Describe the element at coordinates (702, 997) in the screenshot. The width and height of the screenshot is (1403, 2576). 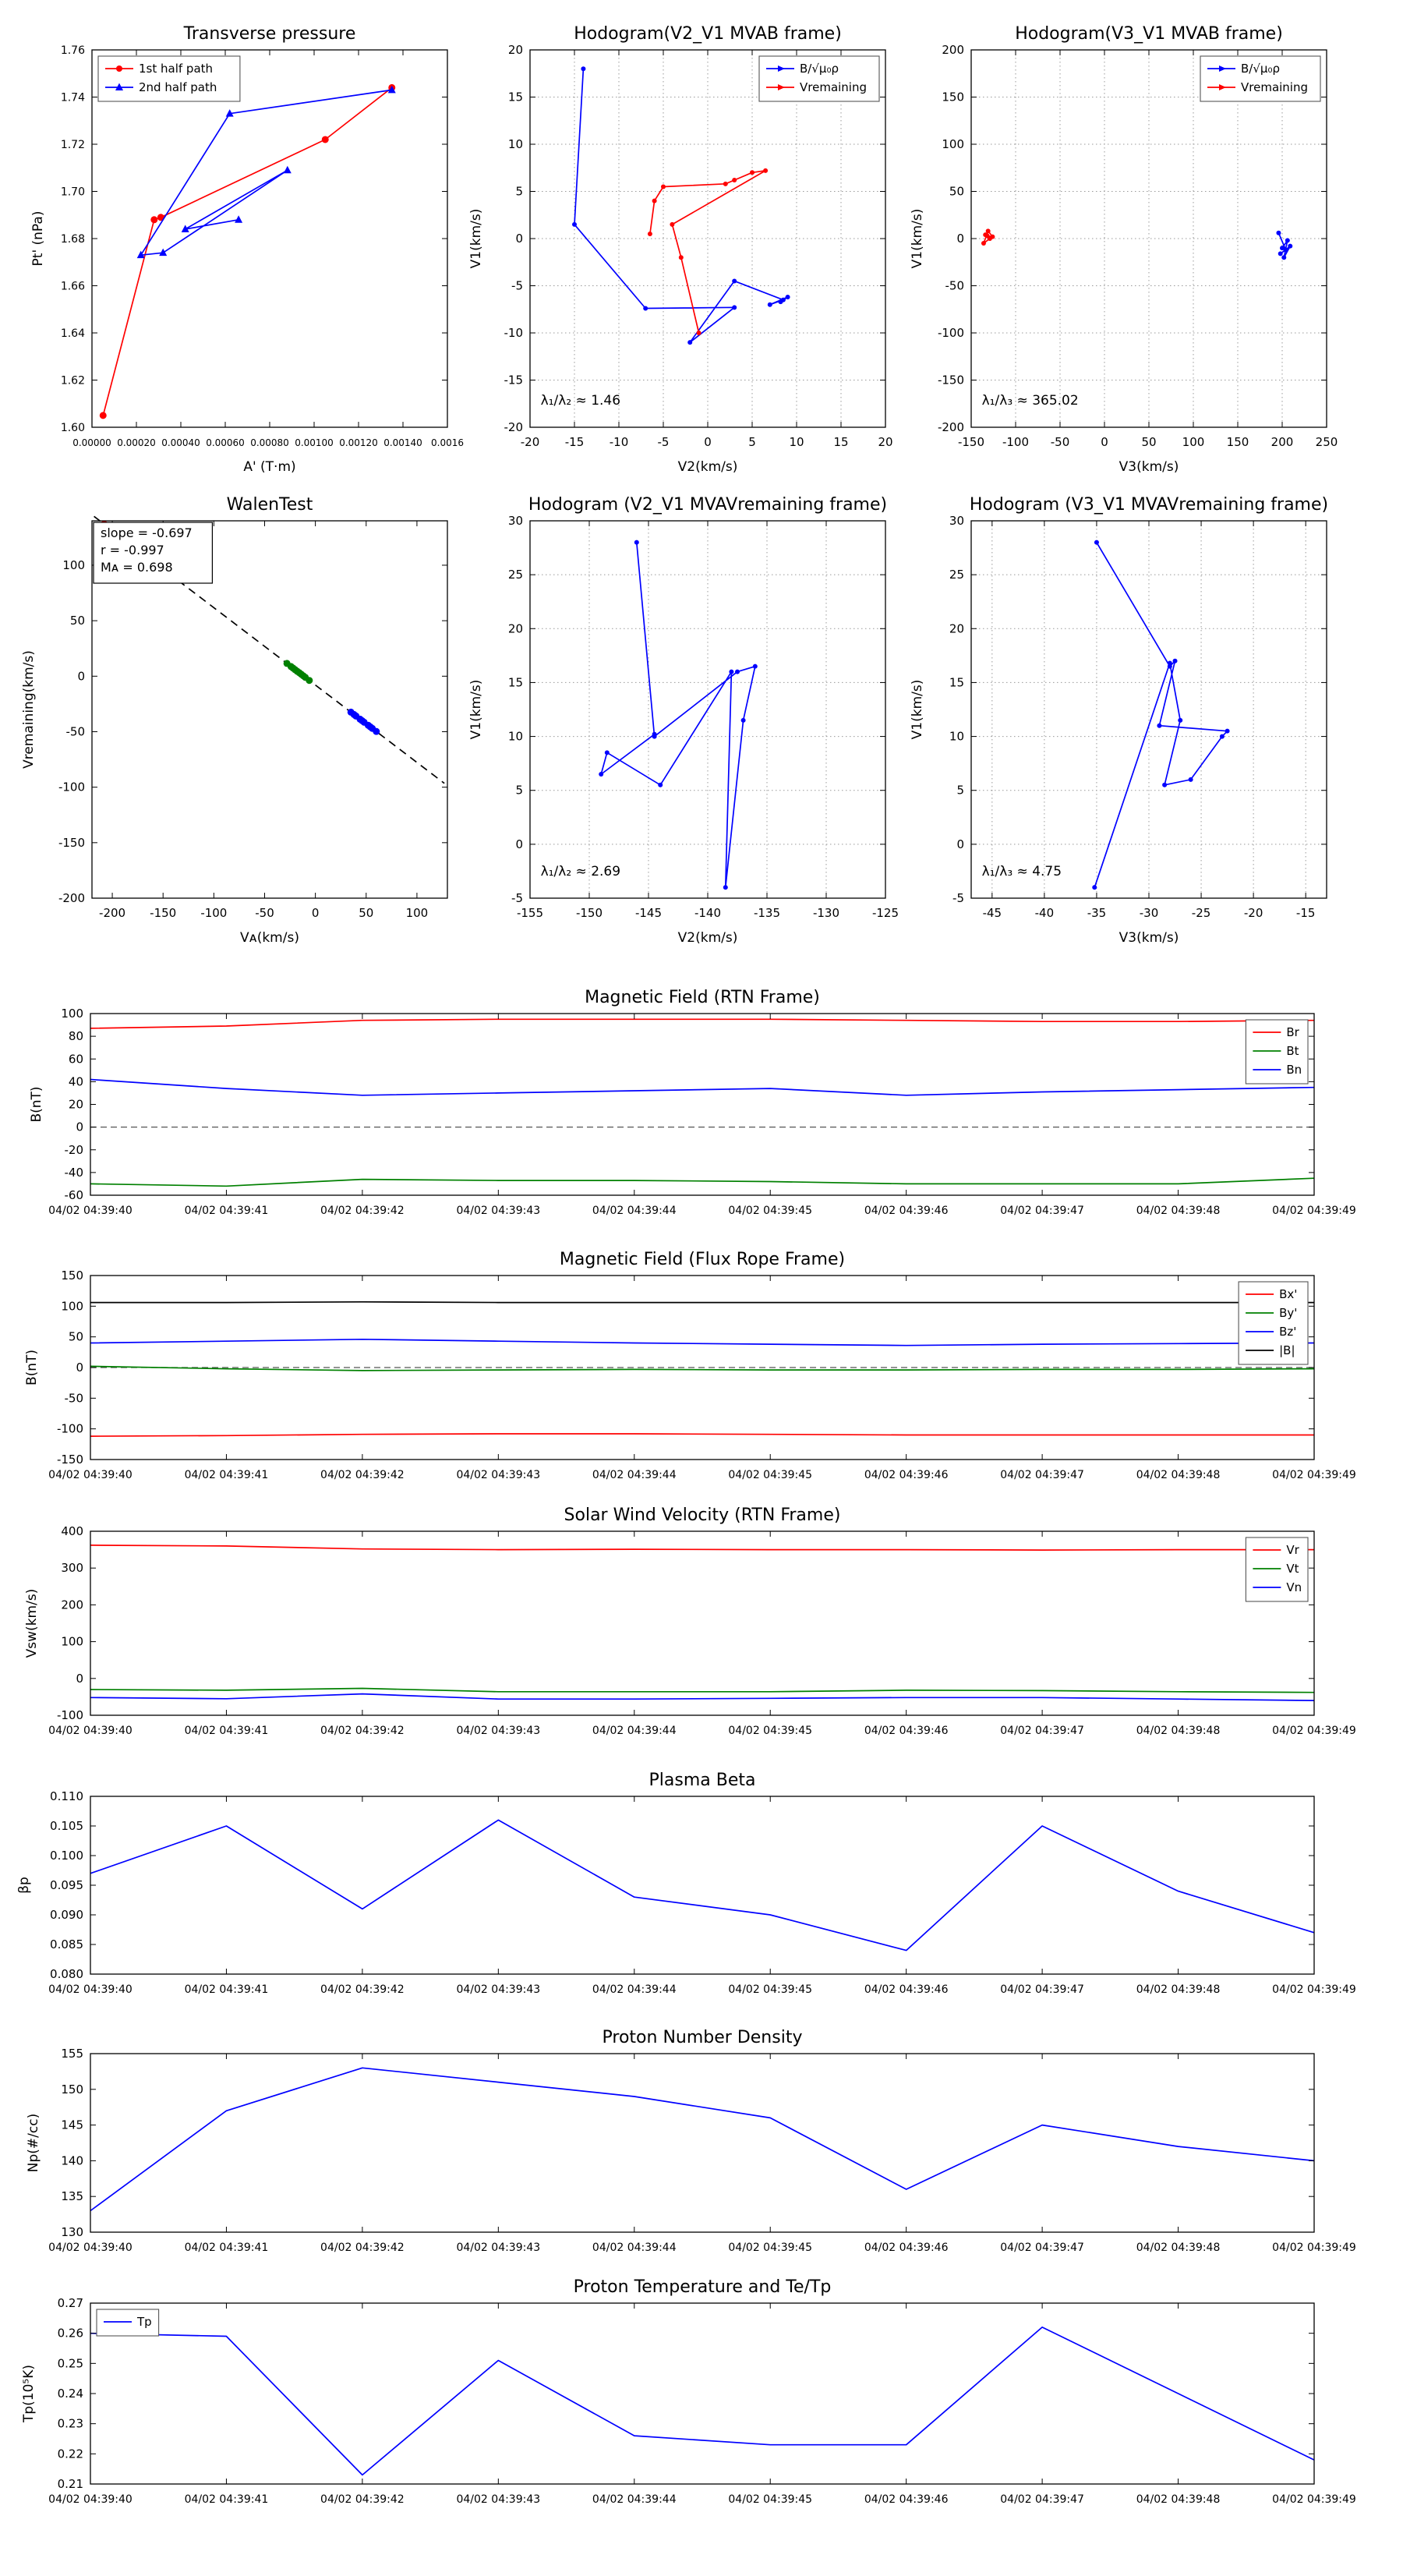
I see `chart-title: Magnetic Field (RTN Frame)` at that location.